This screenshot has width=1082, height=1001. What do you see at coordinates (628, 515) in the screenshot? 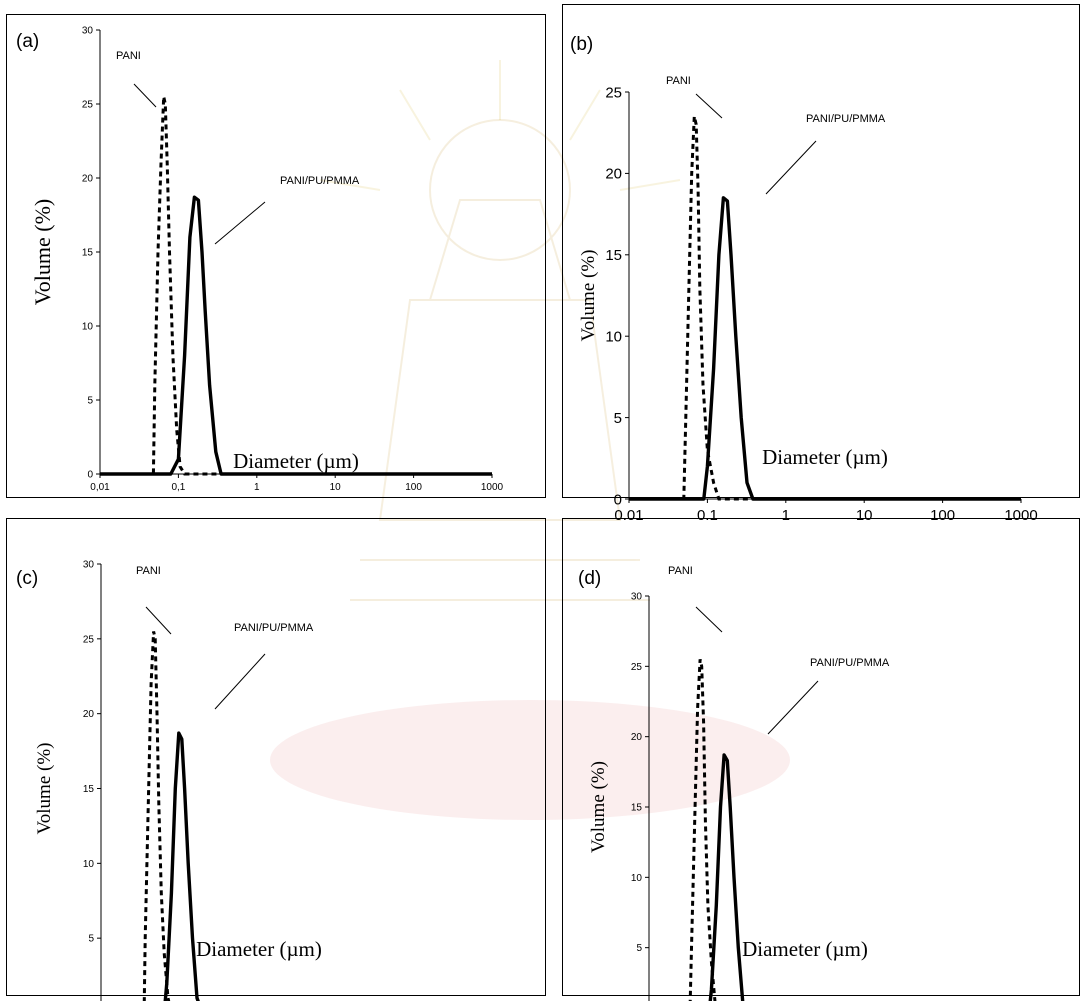
I see `x-tick-label: 0.01` at bounding box center [628, 515].